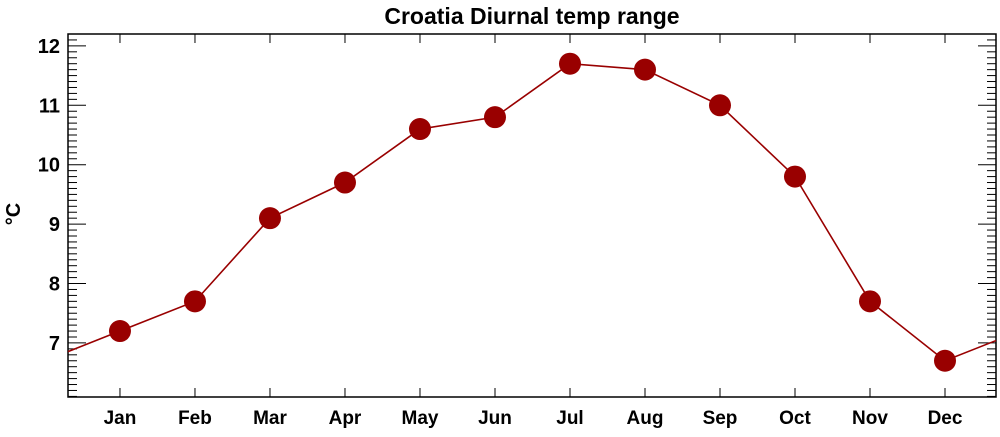 The width and height of the screenshot is (1000, 437). I want to click on y-tick-label: 9, so click(54, 225).